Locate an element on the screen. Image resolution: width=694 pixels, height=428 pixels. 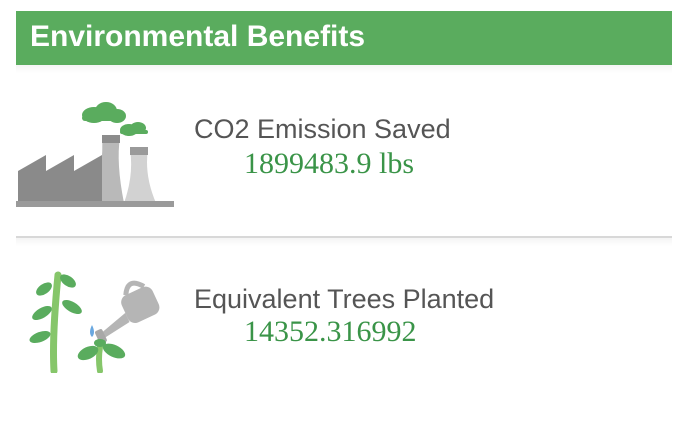
metric-label-co2: CO2 Emission Saved is located at coordinates (322, 129).